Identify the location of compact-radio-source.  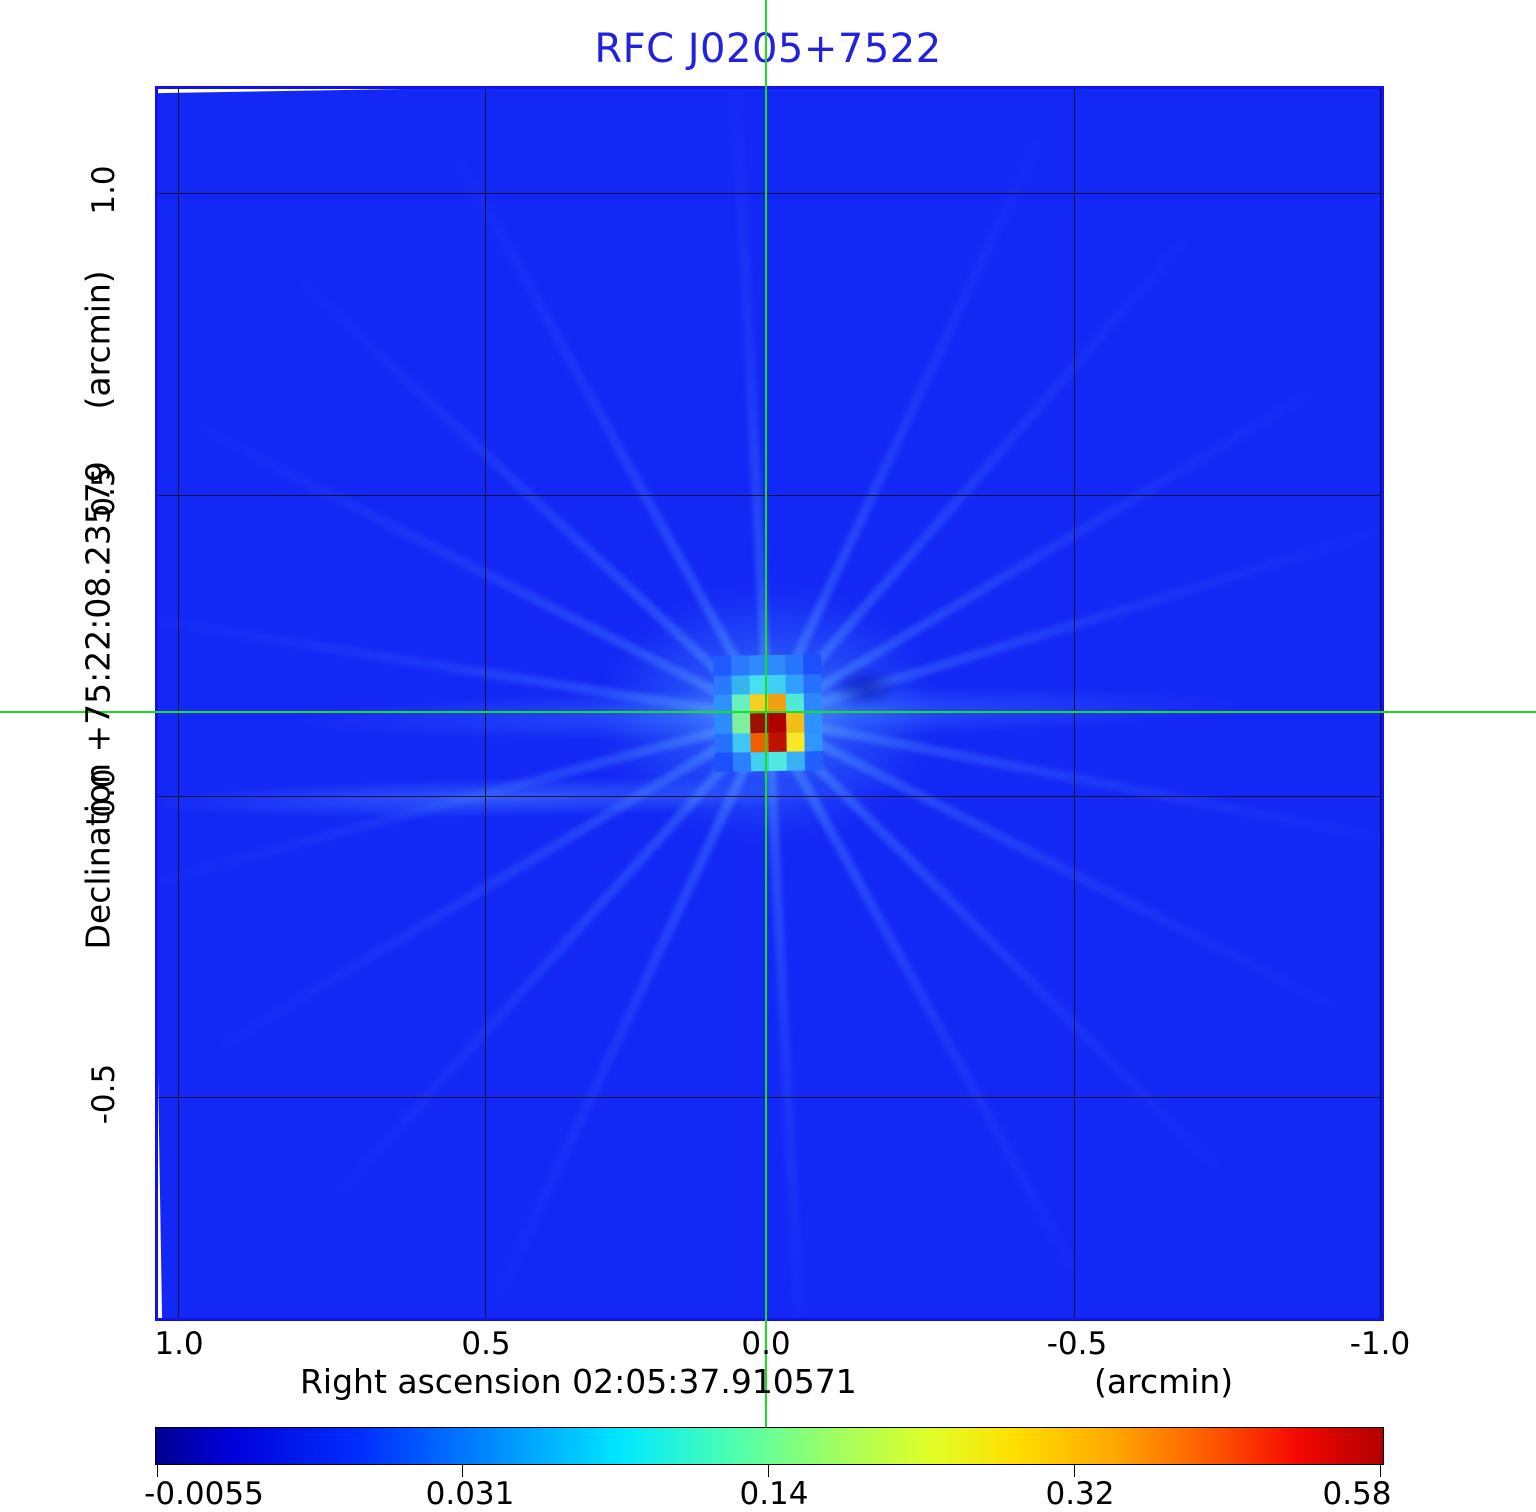
(768, 713).